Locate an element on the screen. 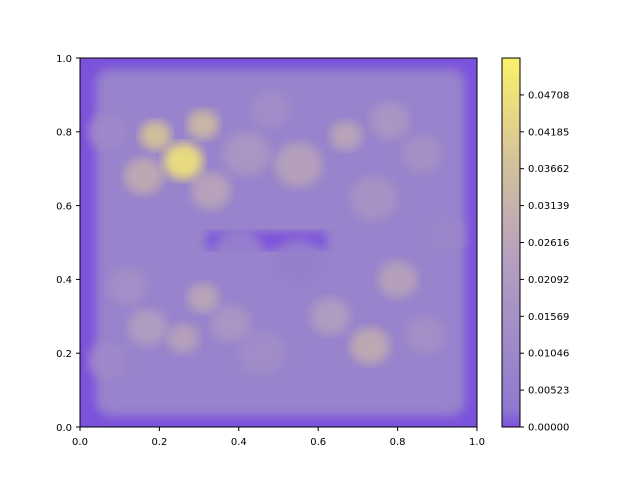  colorbar-tick-label: 0.04708 is located at coordinates (548, 95).